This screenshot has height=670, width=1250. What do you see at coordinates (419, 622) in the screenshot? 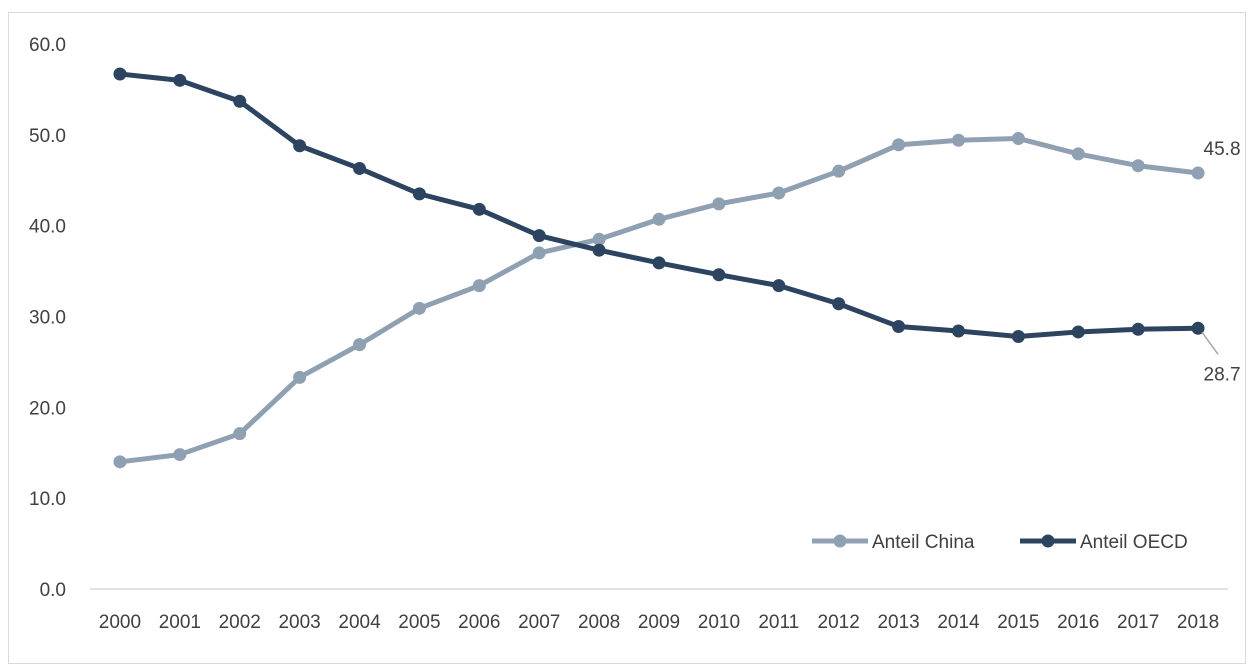
I see `x-tick-label: 2005` at bounding box center [419, 622].